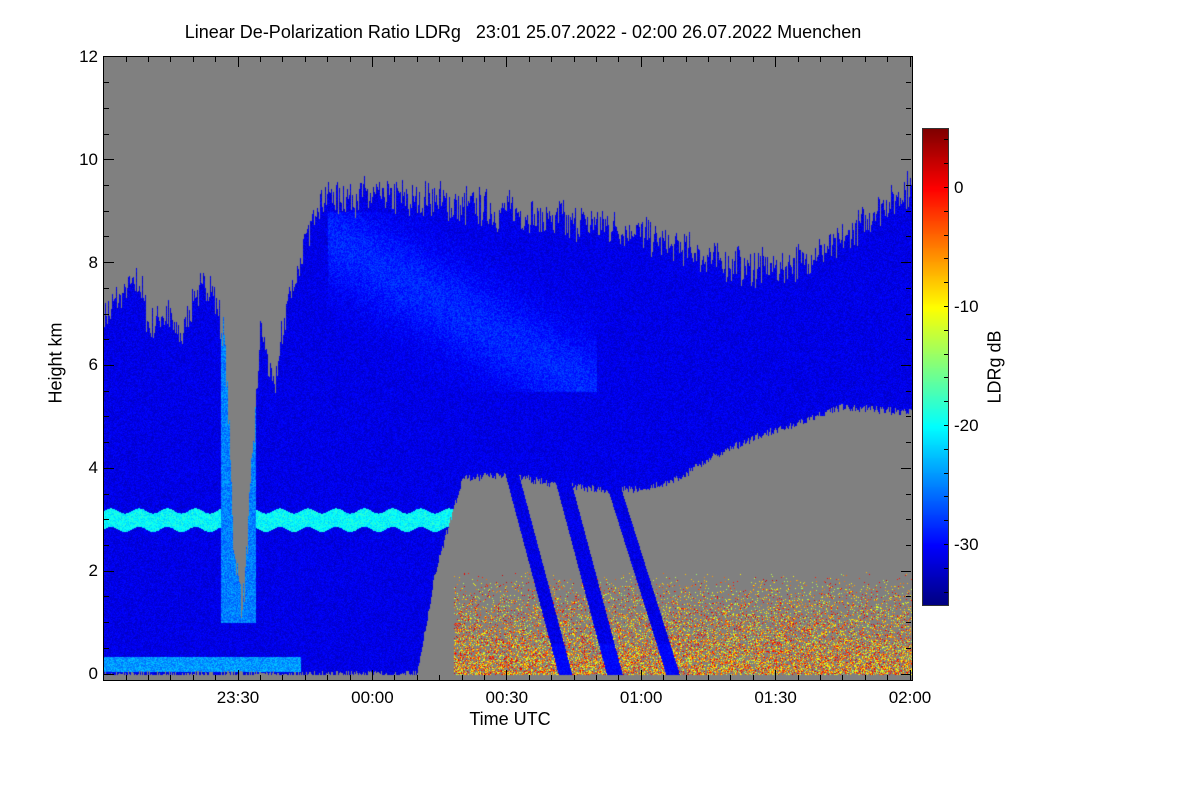 The image size is (1200, 800). Describe the element at coordinates (93, 365) in the screenshot. I see `y-tick-label: 6` at that location.